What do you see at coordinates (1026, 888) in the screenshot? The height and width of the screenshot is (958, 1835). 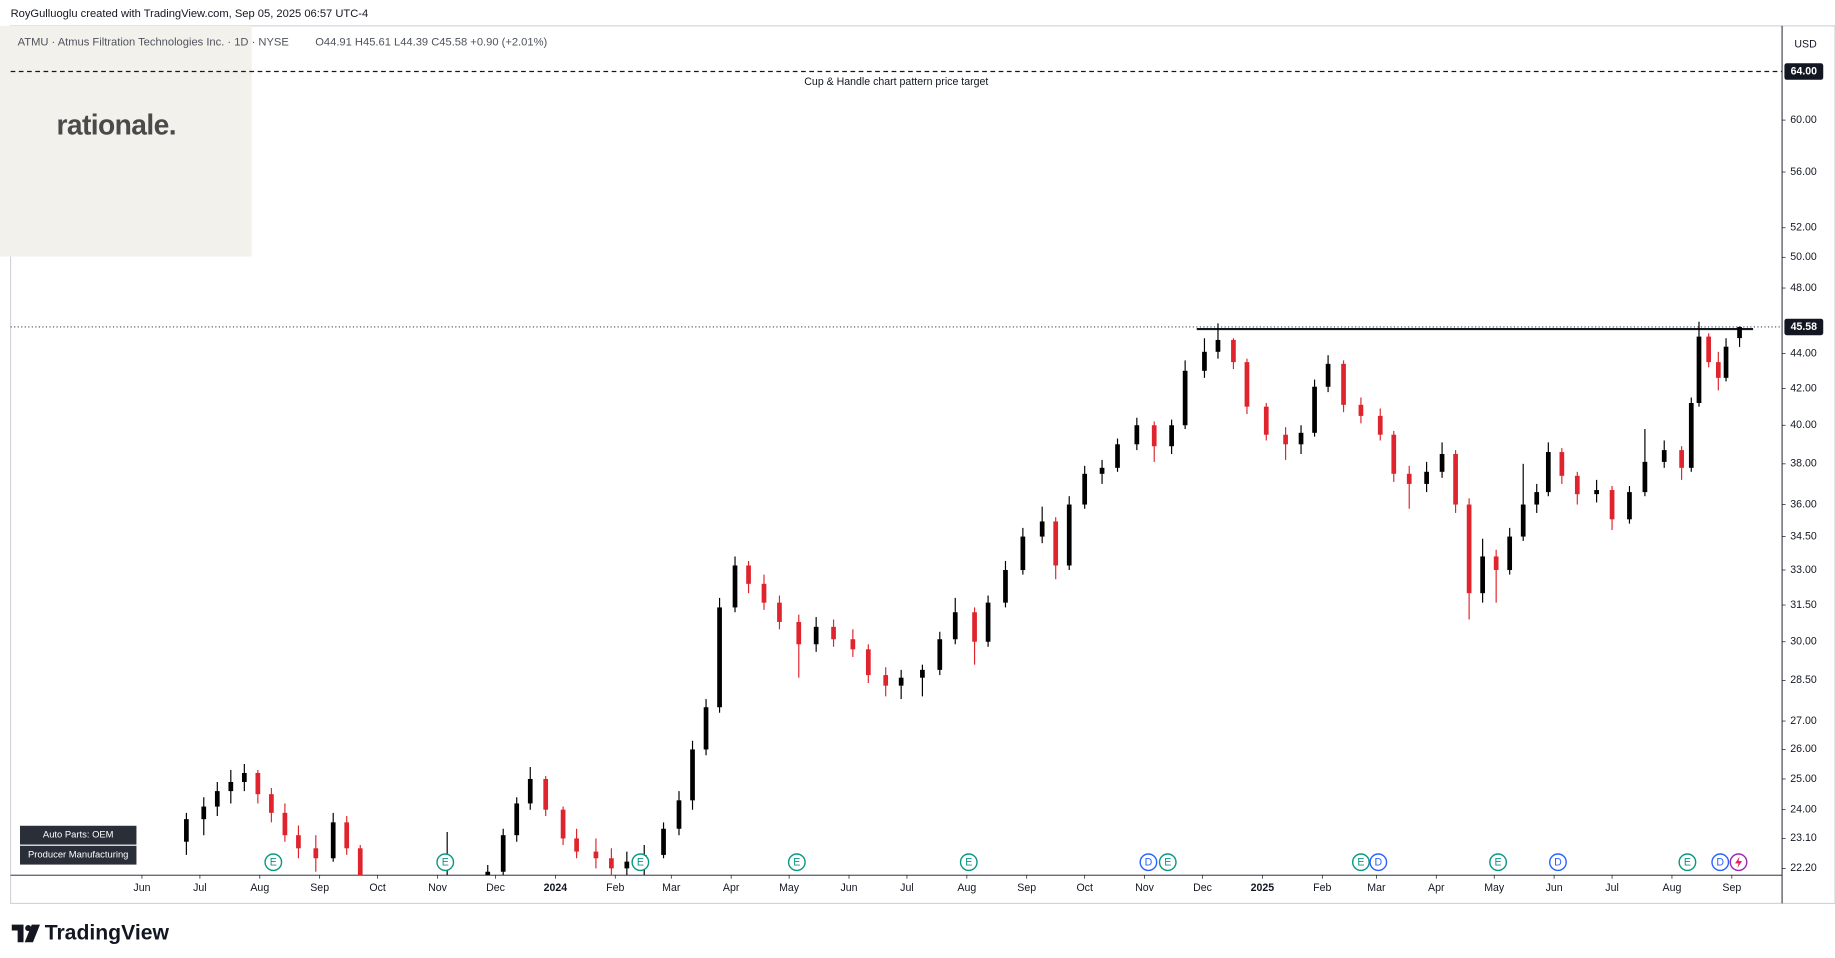 I see `x-tick-label: Sep` at bounding box center [1026, 888].